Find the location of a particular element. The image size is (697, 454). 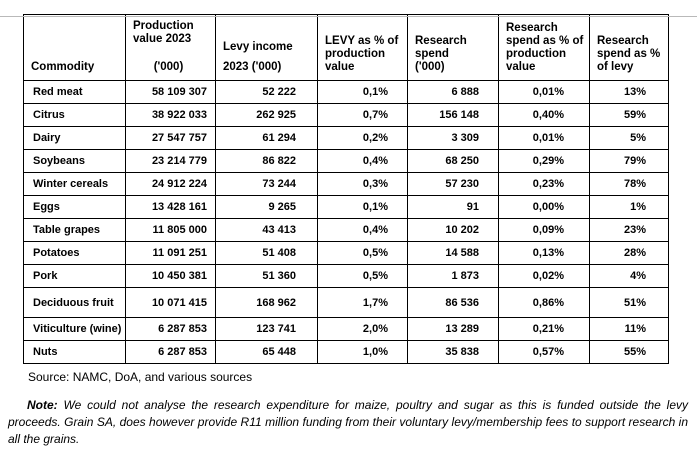

header-label: Research spend ('000) is located at coordinates (441, 54).